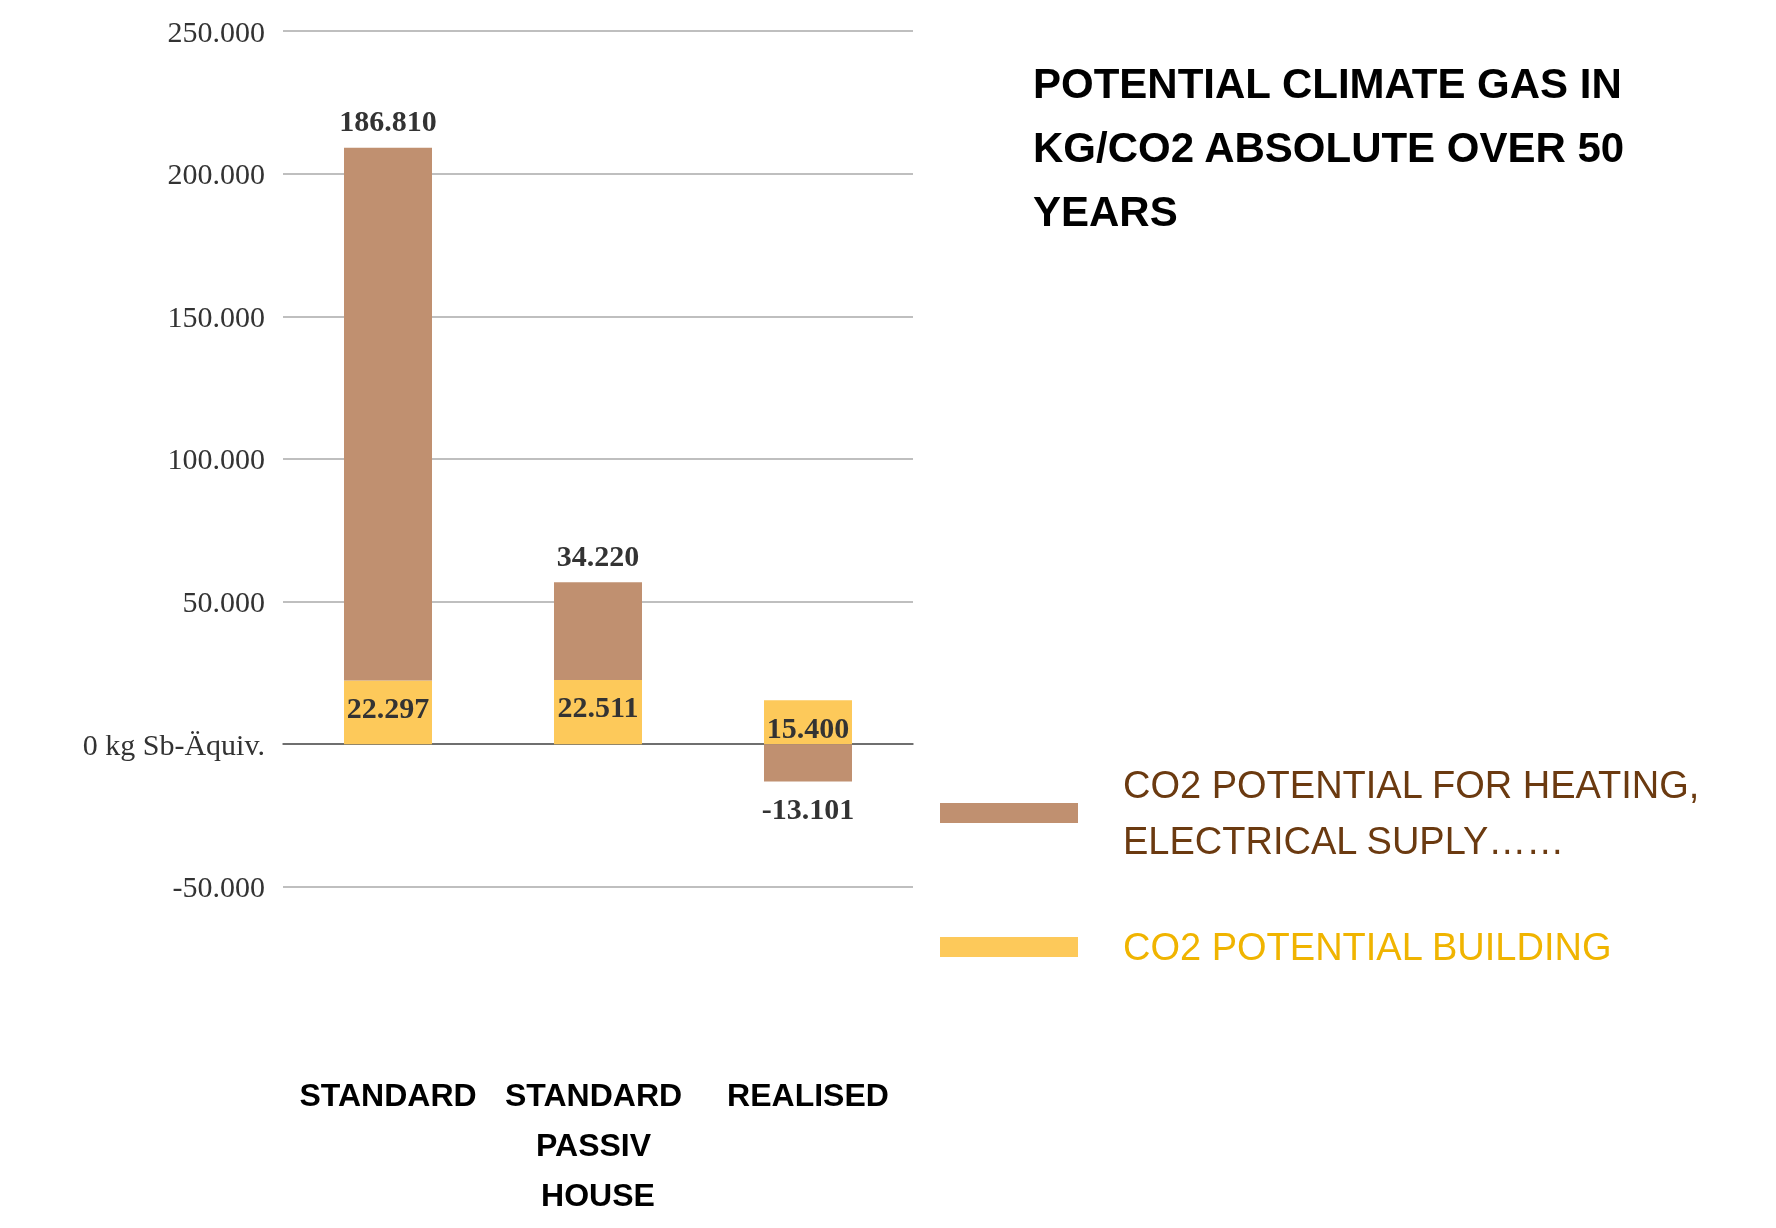 This screenshot has height=1228, width=1776. Describe the element at coordinates (1334, 147) in the screenshot. I see `text: POTENTIAL CLIMATE GAS IN KG/CO2 ABSOLUTE OVER 50 YEARS` at that location.